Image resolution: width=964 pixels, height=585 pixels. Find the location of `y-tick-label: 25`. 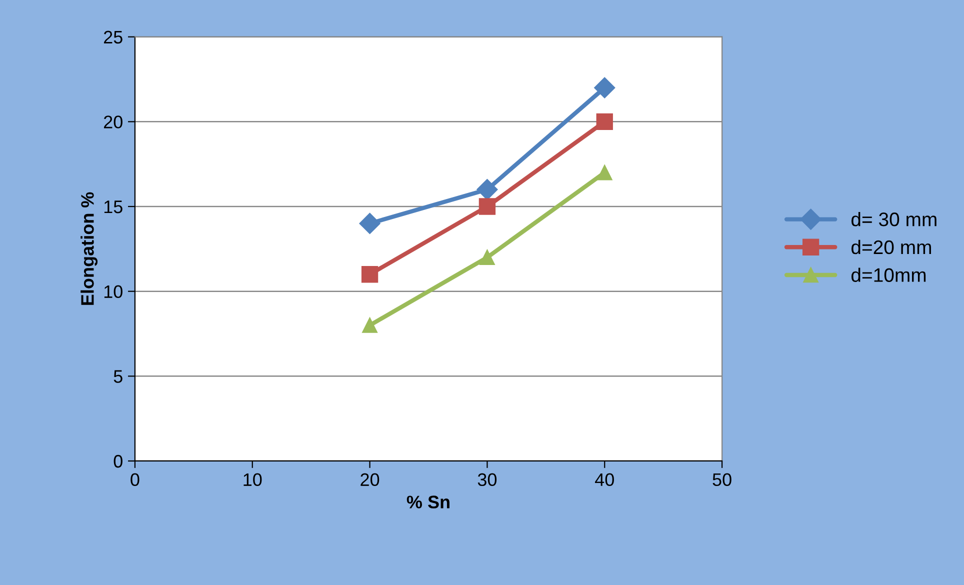

y-tick-label: 25 is located at coordinates (113, 37).